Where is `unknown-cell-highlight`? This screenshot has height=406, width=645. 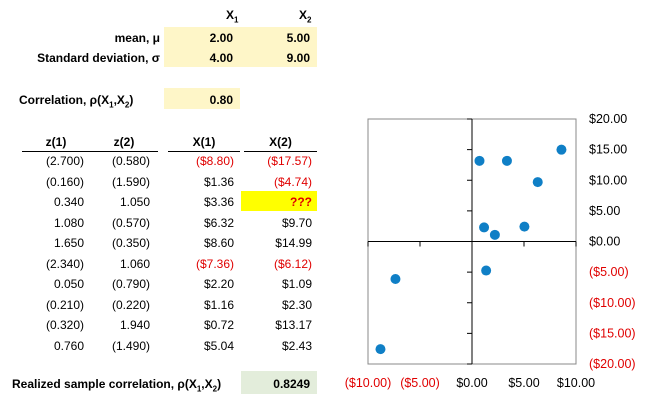 unknown-cell-highlight is located at coordinates (279, 201).